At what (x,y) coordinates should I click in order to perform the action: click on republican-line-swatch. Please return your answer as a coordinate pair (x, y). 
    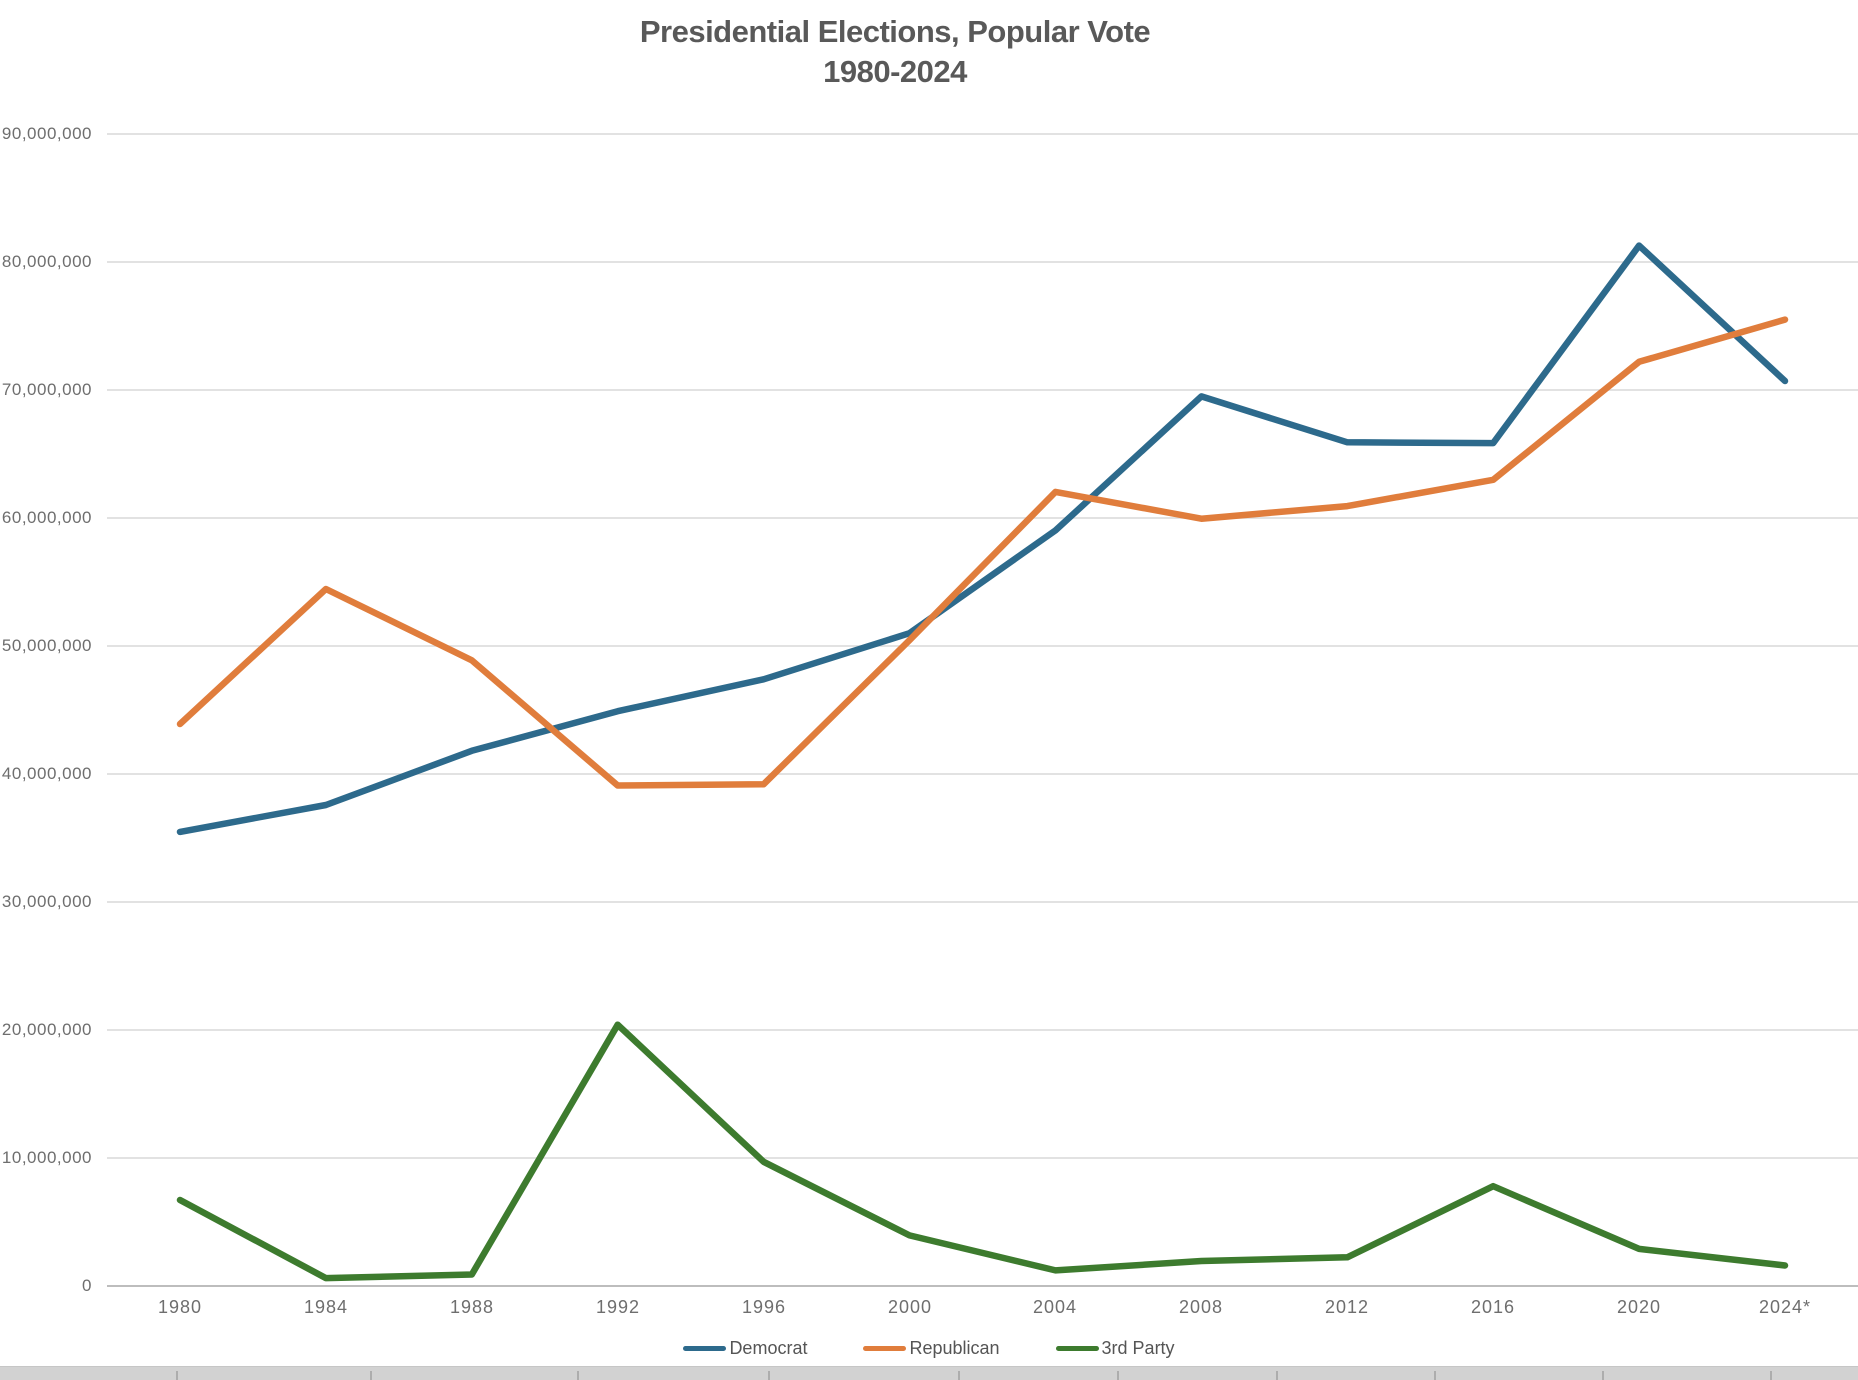
    Looking at the image, I should click on (885, 1348).